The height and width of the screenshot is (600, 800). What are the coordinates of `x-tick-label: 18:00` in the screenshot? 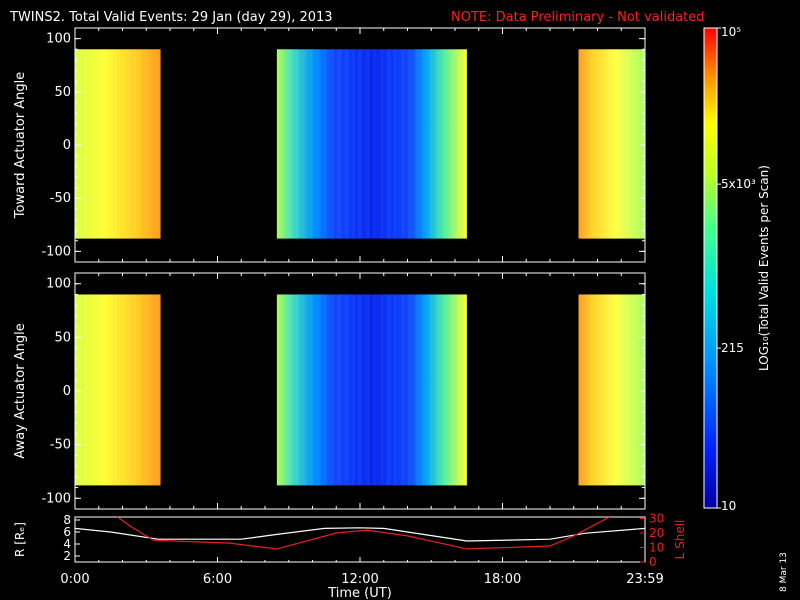 It's located at (502, 579).